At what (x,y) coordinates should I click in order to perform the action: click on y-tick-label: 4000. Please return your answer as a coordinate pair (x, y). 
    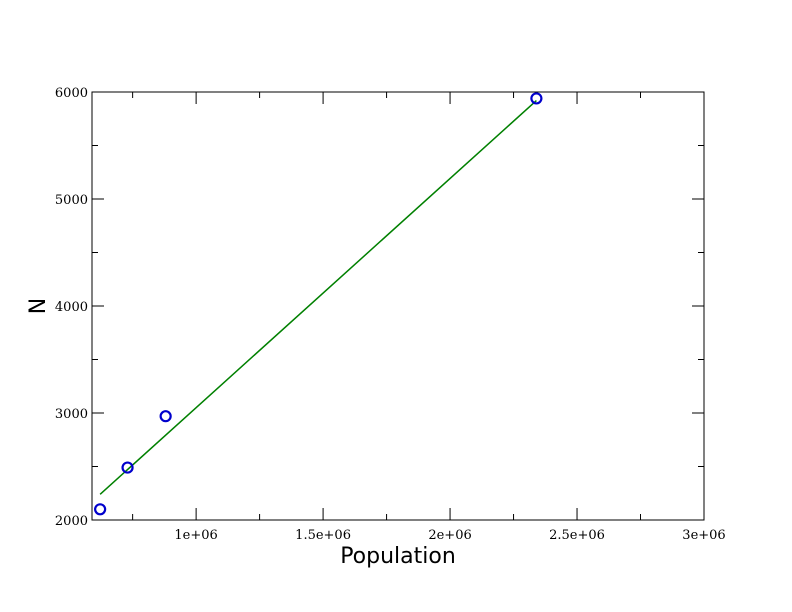
    Looking at the image, I should click on (71, 307).